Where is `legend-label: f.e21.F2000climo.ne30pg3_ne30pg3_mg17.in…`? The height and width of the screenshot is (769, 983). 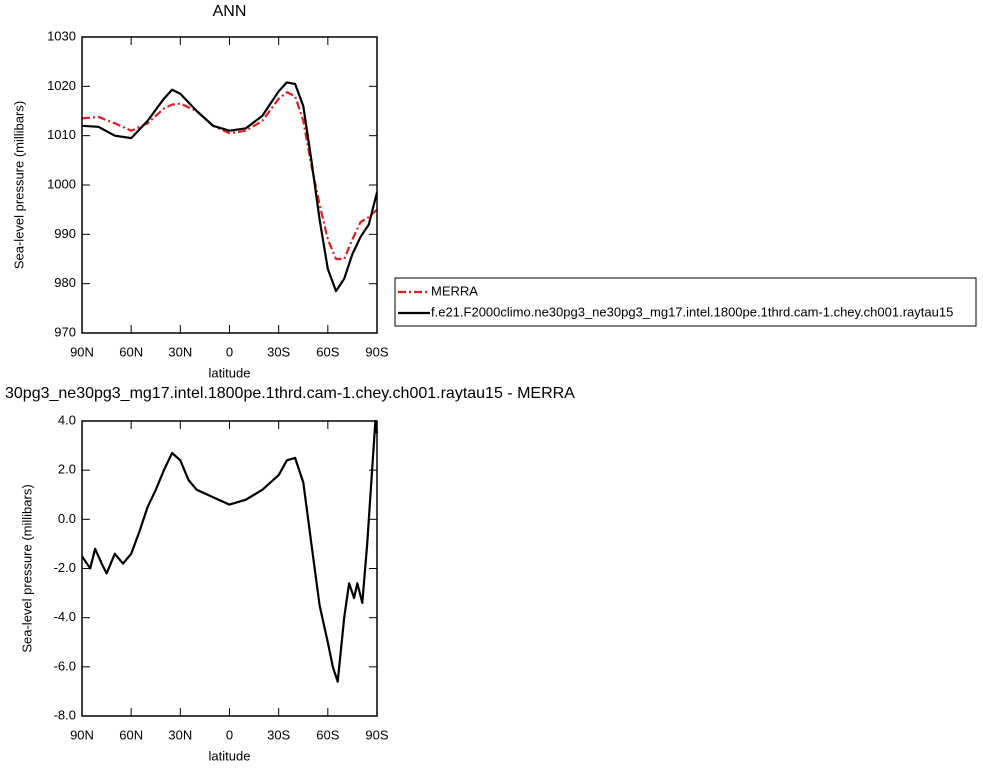
legend-label: f.e21.F2000climo.ne30pg3_ne30pg3_mg17.in… is located at coordinates (692, 311).